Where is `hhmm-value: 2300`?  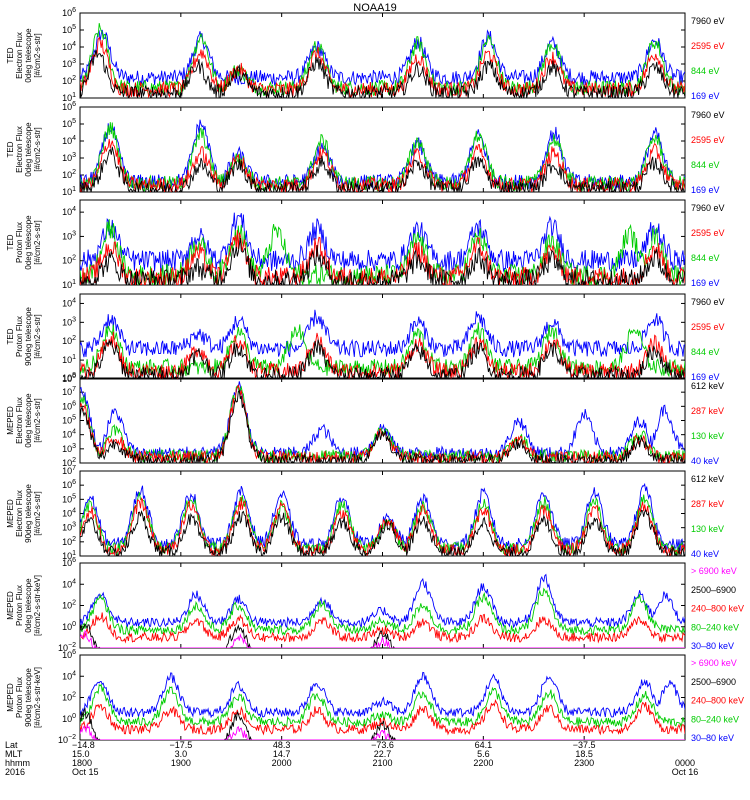
hhmm-value: 2300 is located at coordinates (584, 763).